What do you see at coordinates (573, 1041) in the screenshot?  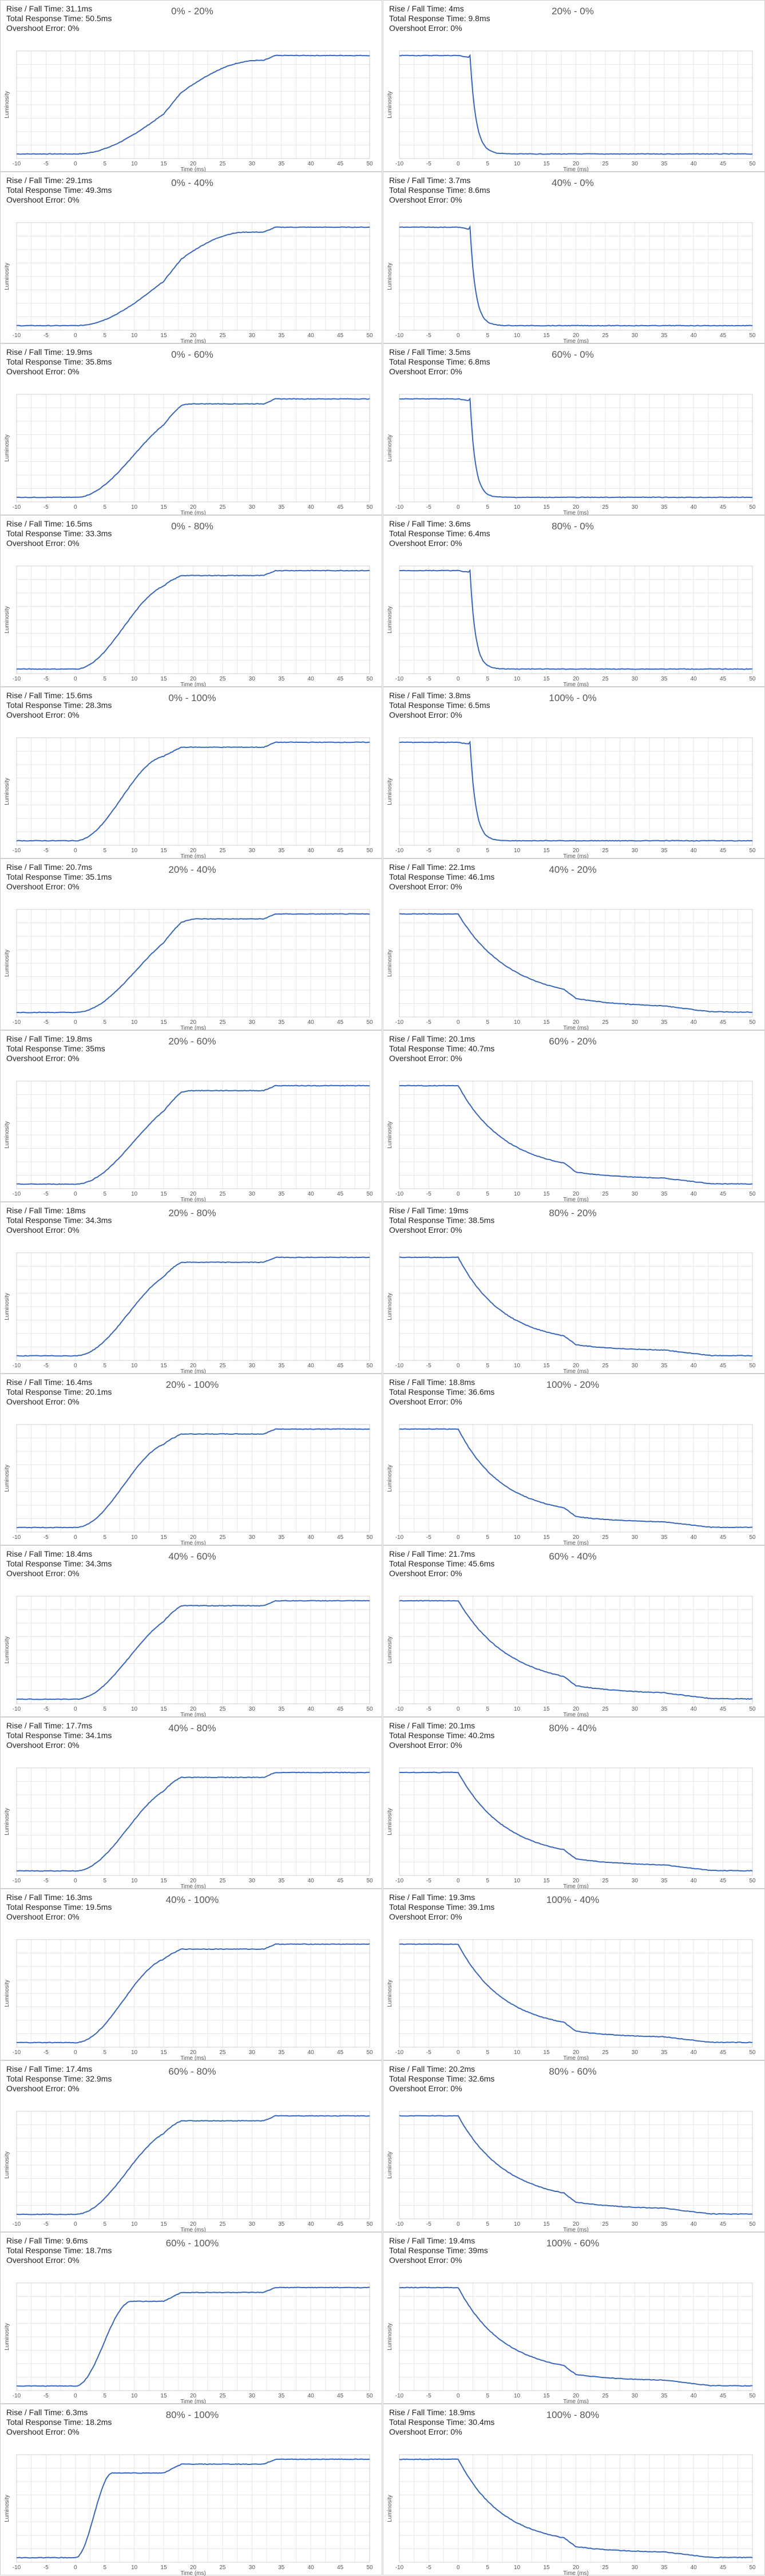 I see `chart-title: 60% - 20%` at bounding box center [573, 1041].